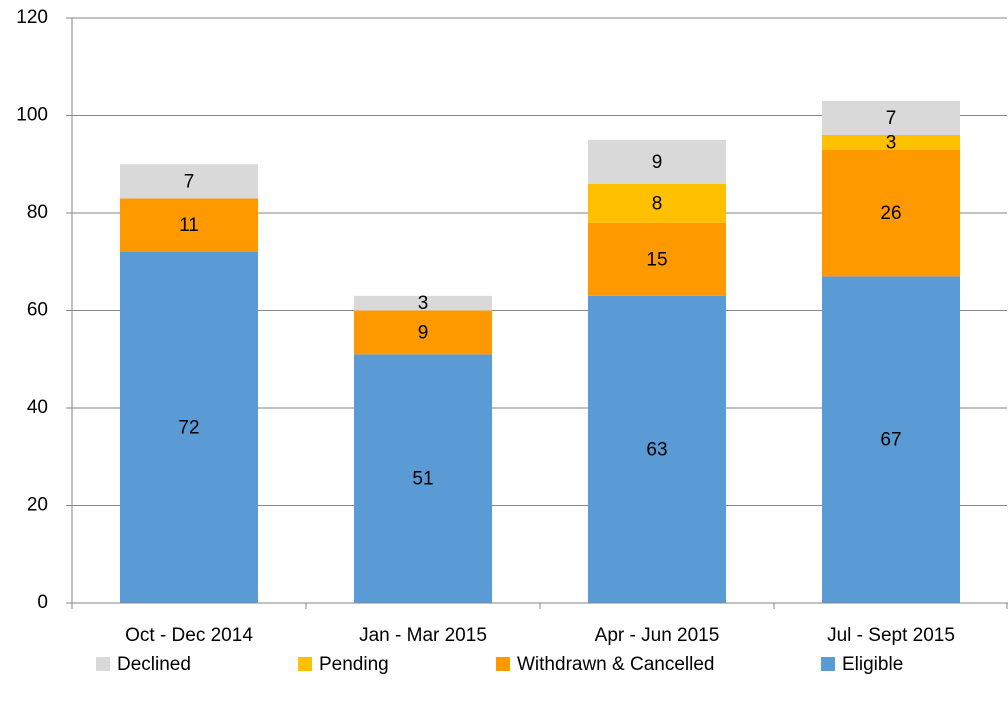 This screenshot has width=1008, height=709. Describe the element at coordinates (423, 635) in the screenshot. I see `x-tick-label: Jan - Mar 2015` at that location.